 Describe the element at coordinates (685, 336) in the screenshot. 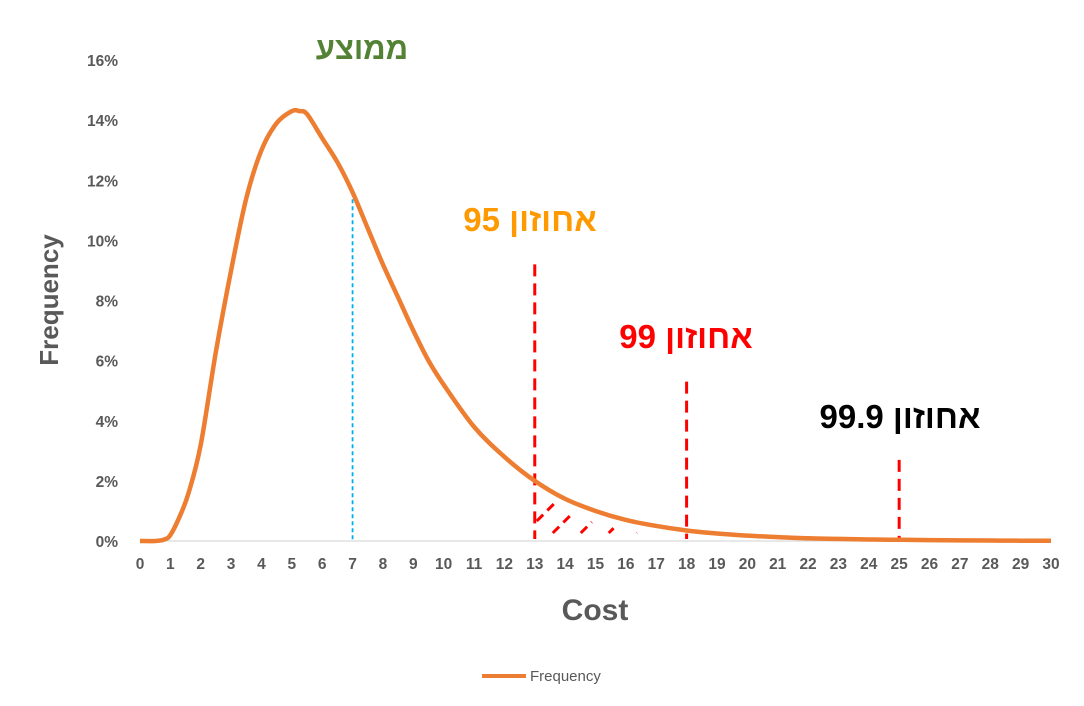

I see `p99-label: אחוזון 99` at that location.